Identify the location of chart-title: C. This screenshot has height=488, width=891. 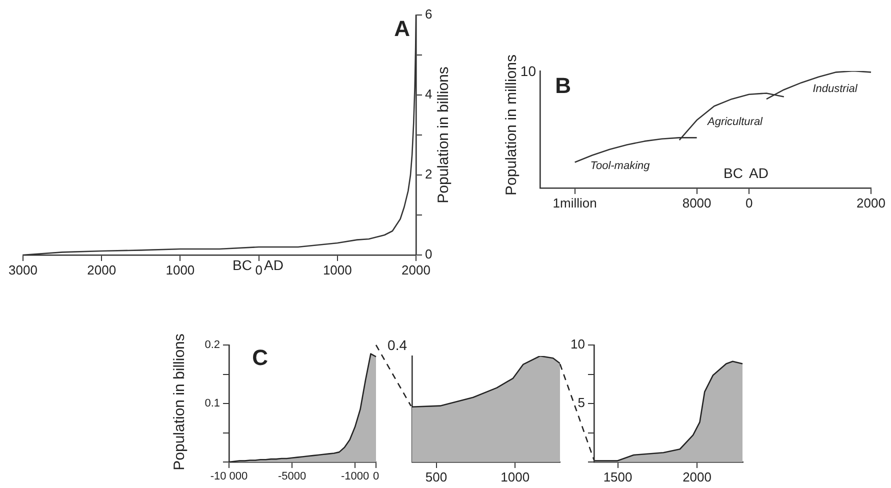
(260, 357).